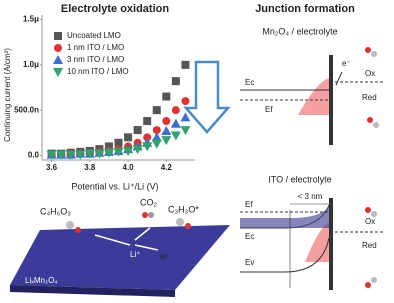  What do you see at coordinates (129, 167) in the screenshot?
I see `x-tick-label: 4.0` at bounding box center [129, 167].